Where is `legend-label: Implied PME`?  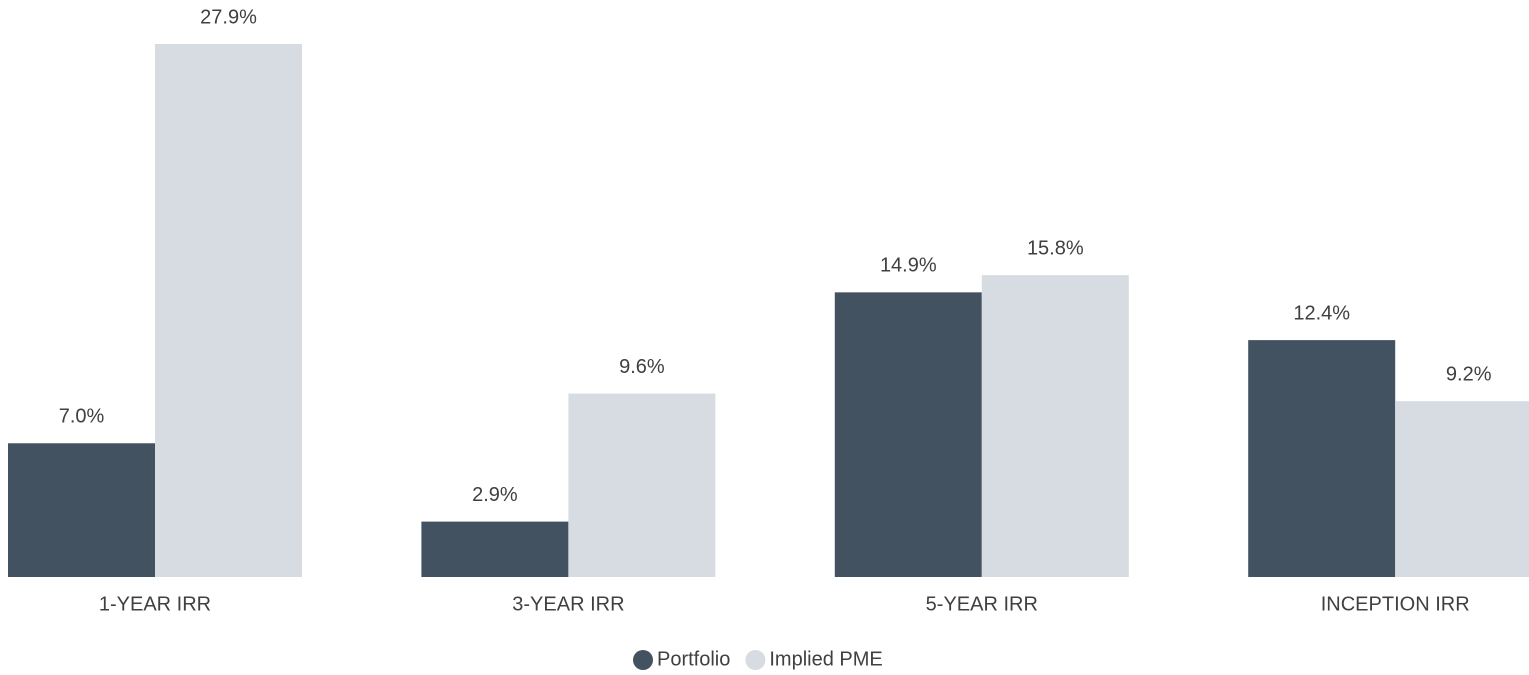
legend-label: Implied PME is located at coordinates (825, 659).